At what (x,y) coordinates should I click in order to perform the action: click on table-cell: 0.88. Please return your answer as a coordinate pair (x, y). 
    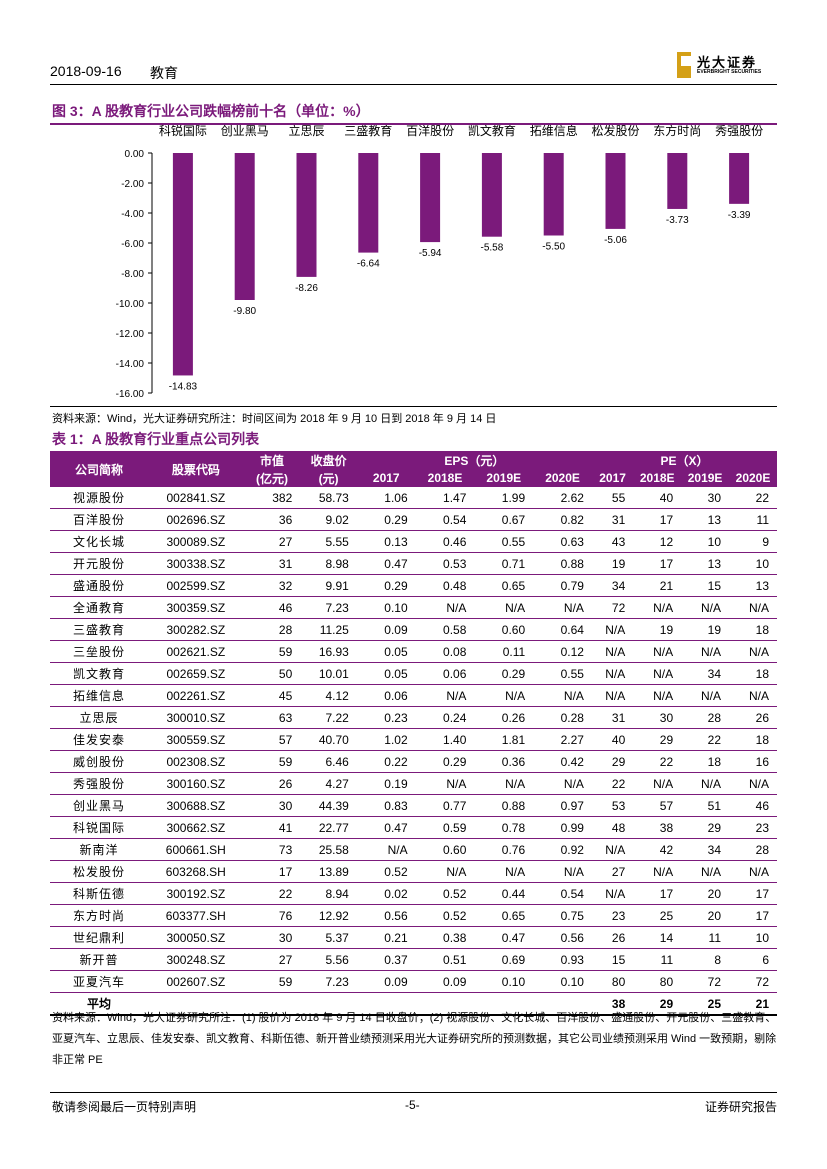
    Looking at the image, I should click on (562, 563).